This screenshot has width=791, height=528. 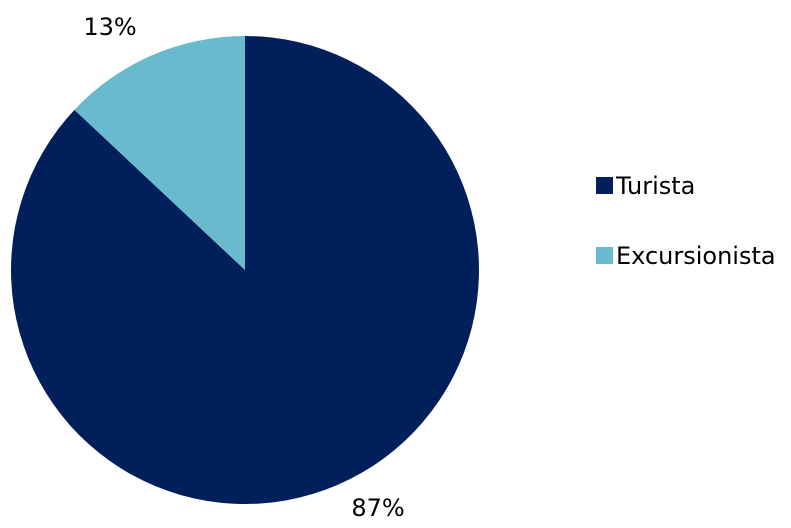 I want to click on data-label-excursionista: 13%, so click(x=109, y=27).